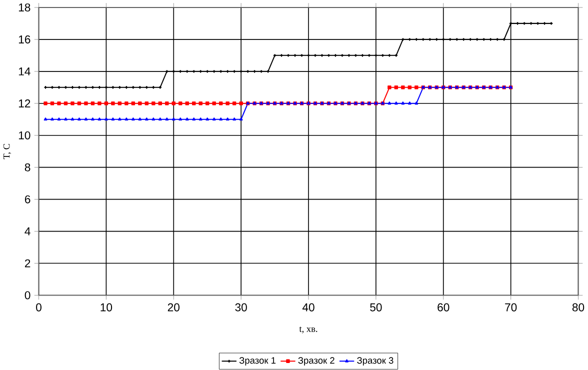 This screenshot has width=588, height=370. Describe the element at coordinates (375, 361) in the screenshot. I see `legend-label: Зразок 3` at that location.